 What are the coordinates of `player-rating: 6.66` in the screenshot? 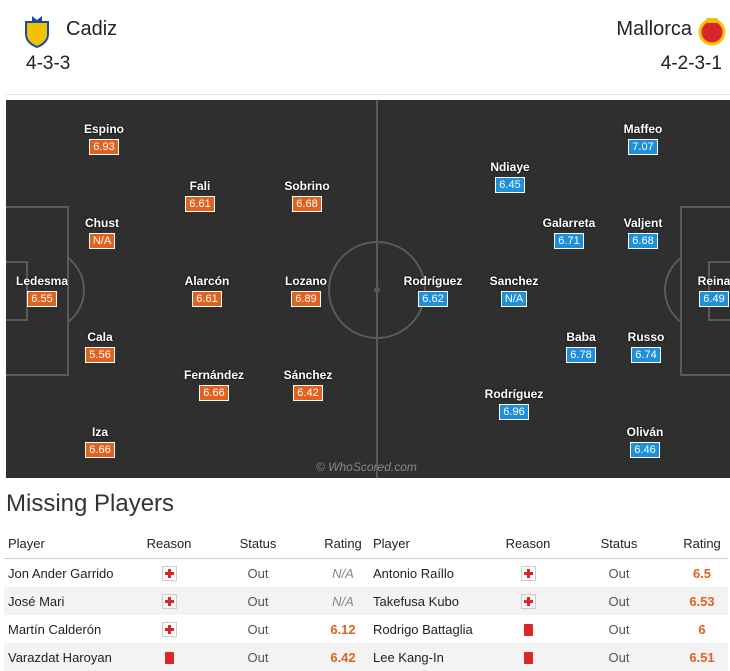 It's located at (100, 450).